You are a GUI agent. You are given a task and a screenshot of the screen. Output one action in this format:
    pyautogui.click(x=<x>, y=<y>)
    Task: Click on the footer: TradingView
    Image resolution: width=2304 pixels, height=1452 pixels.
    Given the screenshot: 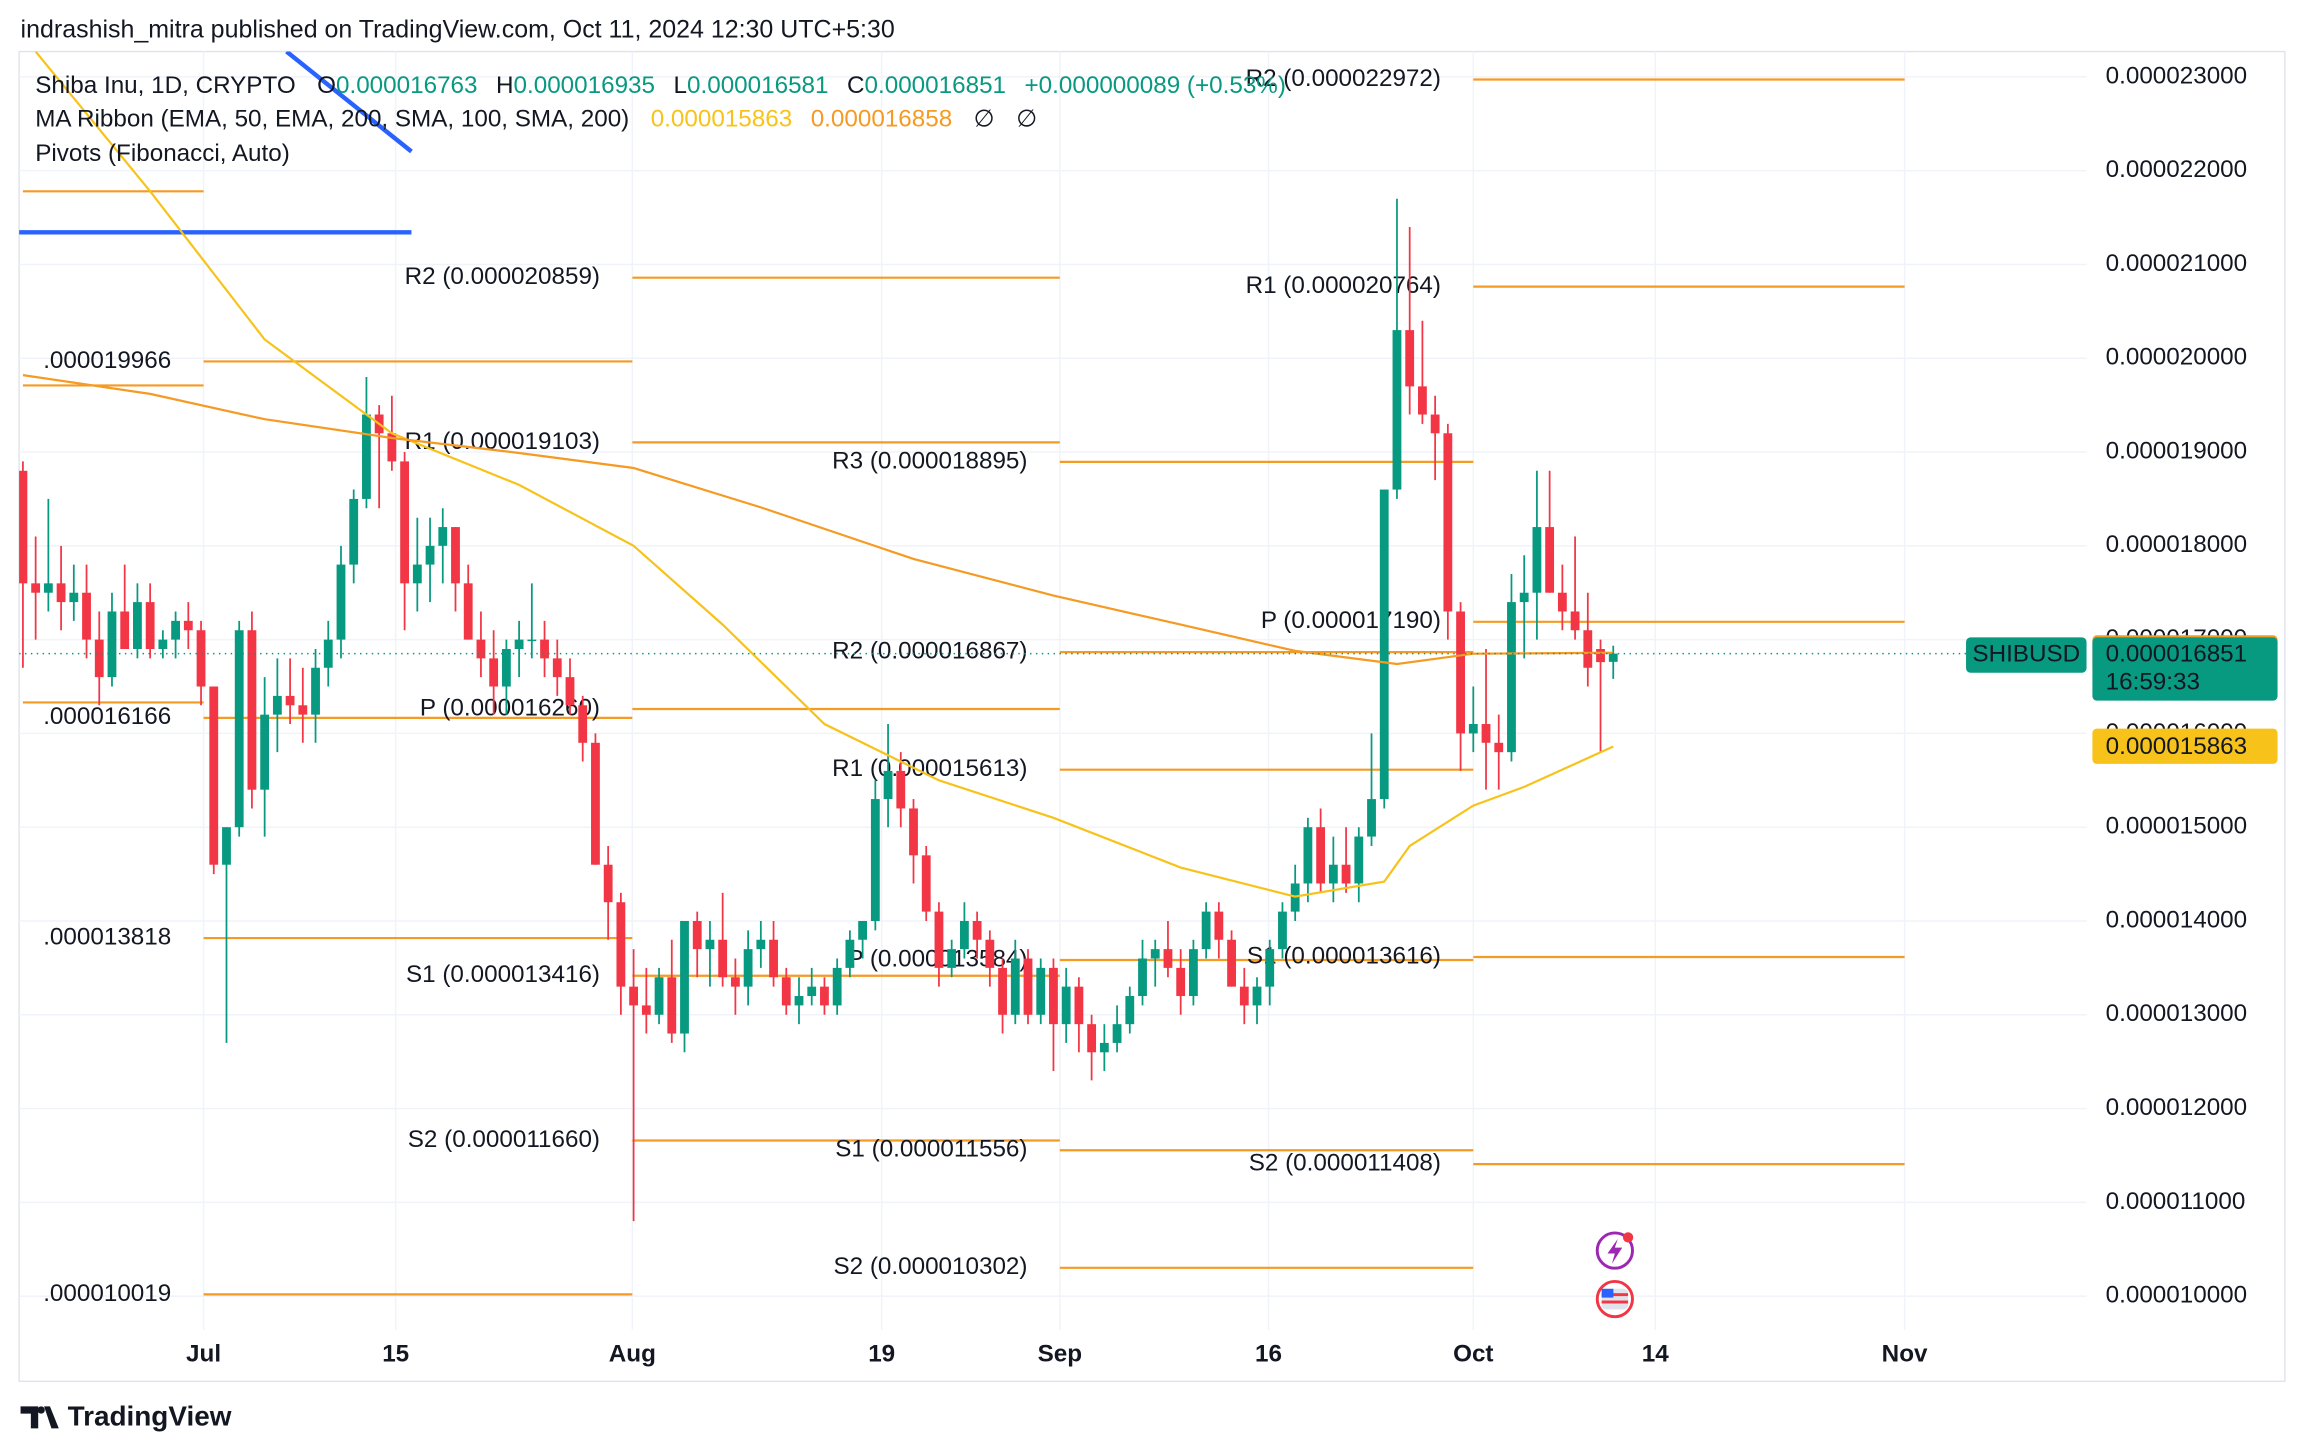 What is the action you would take?
    pyautogui.click(x=126, y=1415)
    